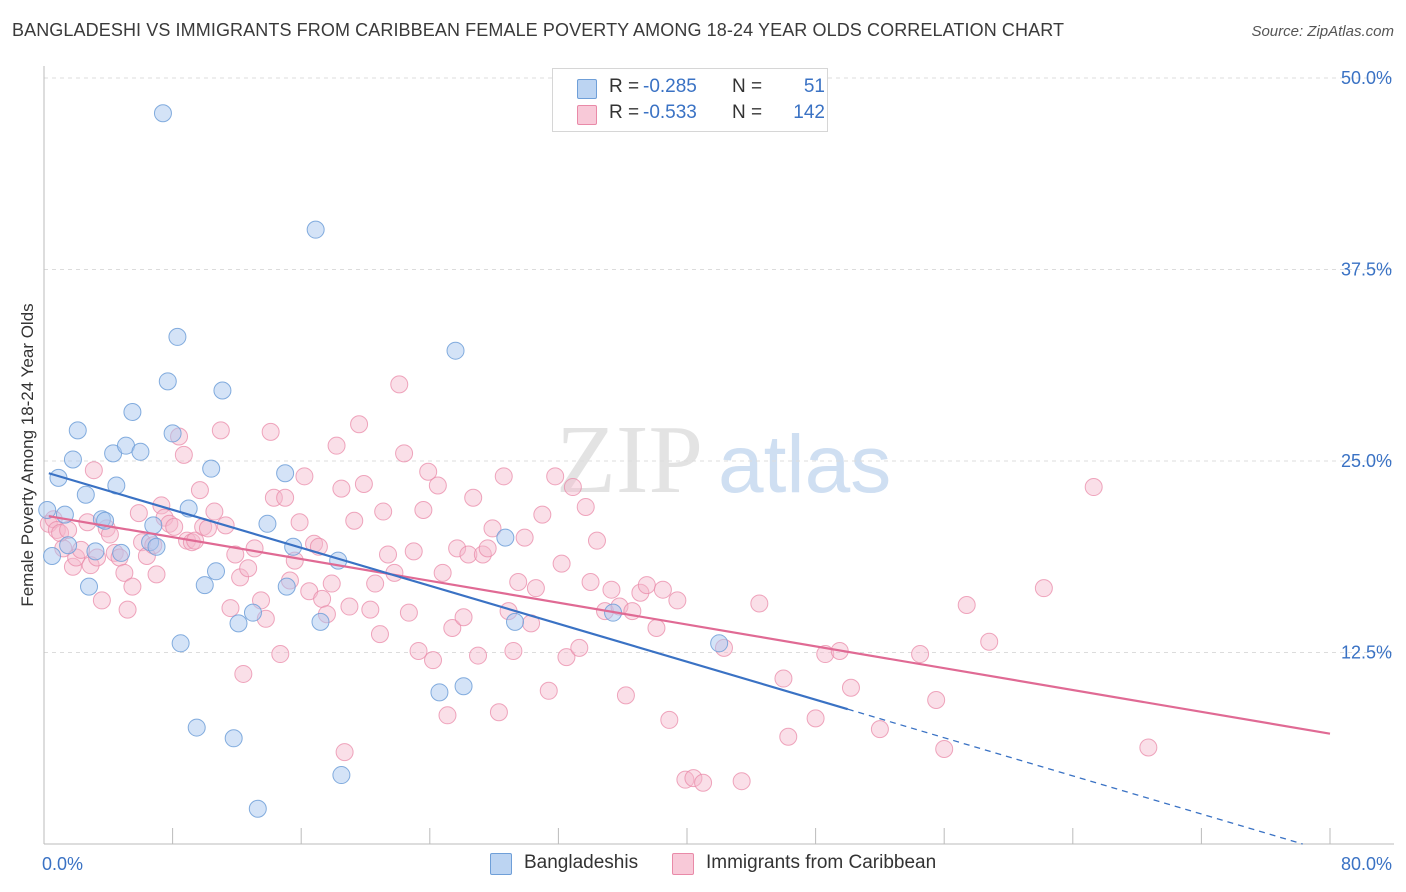 The image size is (1406, 892). Describe the element at coordinates (1322, 31) in the screenshot. I see `source-label: Source: ZipAtlas.com` at that location.